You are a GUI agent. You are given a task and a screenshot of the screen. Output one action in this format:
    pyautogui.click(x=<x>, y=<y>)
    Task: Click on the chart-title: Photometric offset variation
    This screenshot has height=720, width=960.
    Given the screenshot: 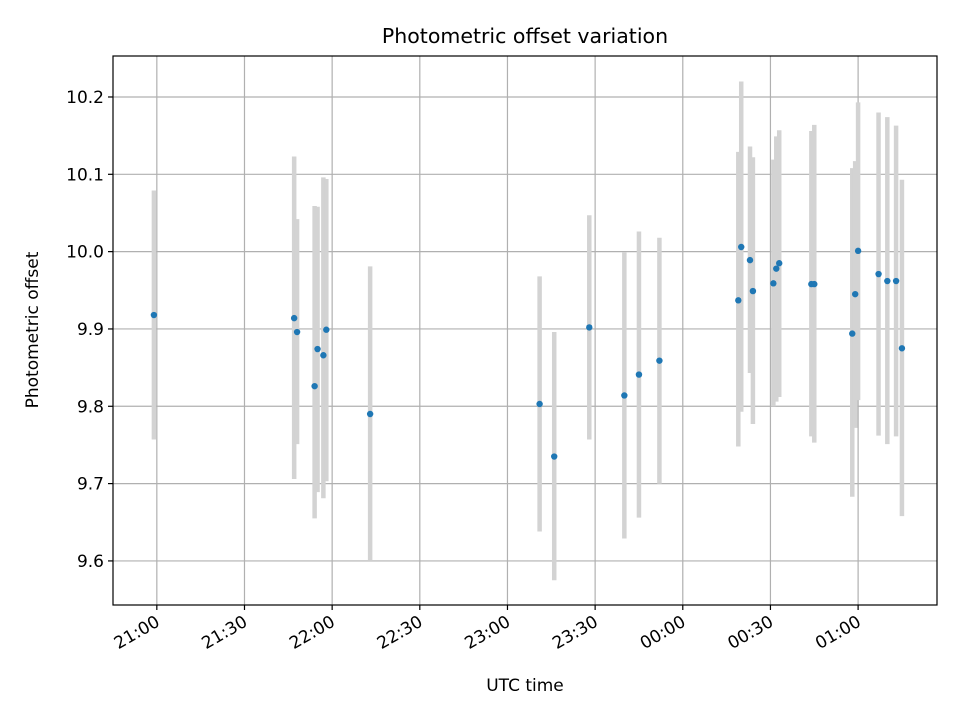 What is the action you would take?
    pyautogui.click(x=525, y=36)
    